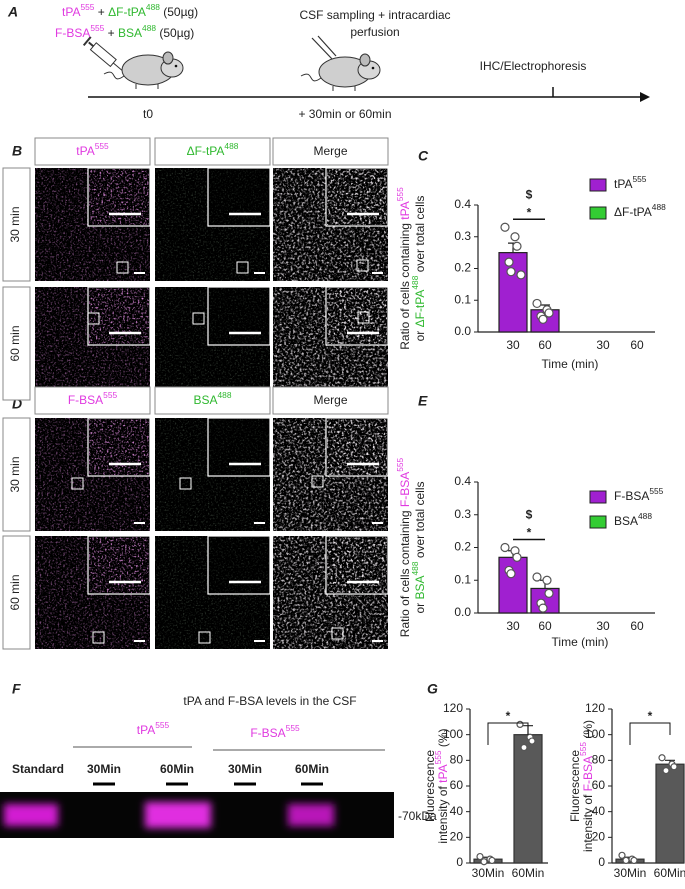  I want to click on y-tick-label: 100, so click(453, 734).